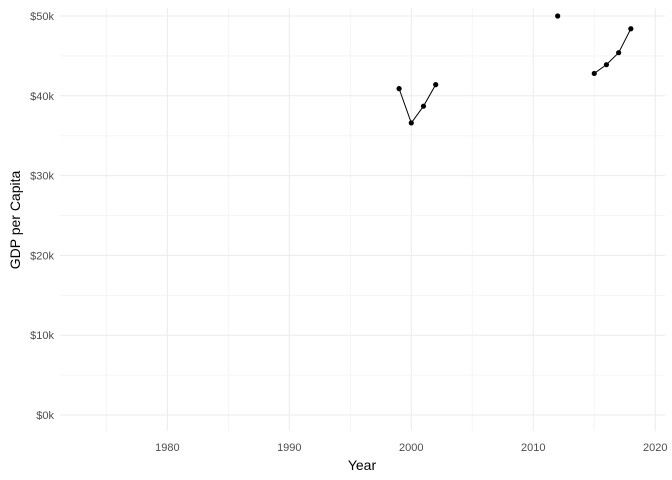 This screenshot has height=480, width=672. I want to click on y-tick-label: $30k, so click(42, 177).